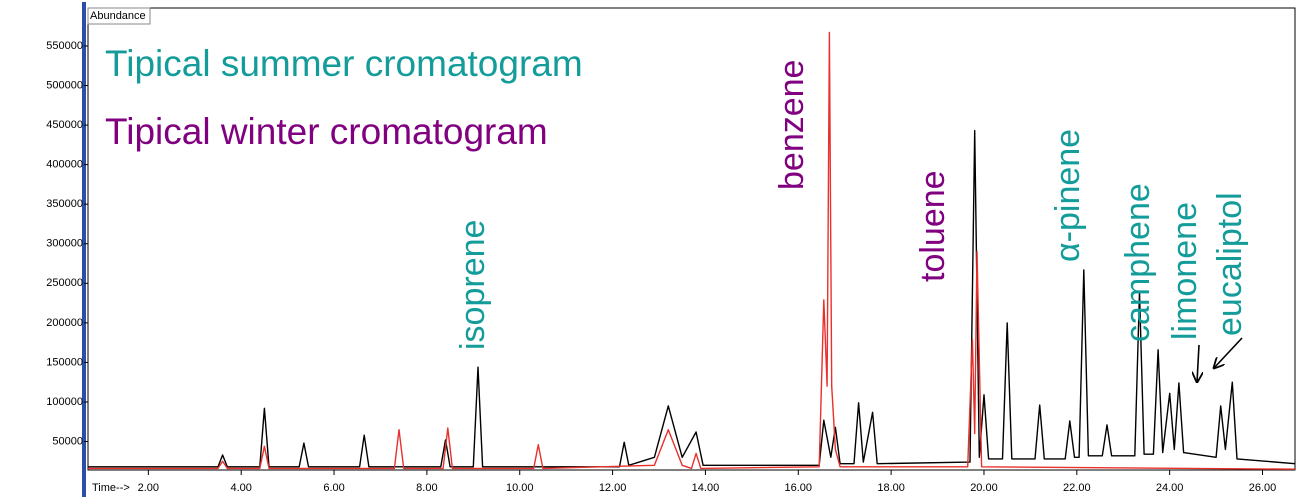  Describe the element at coordinates (1077, 488) in the screenshot. I see `x-tick-label: 22.00` at that location.